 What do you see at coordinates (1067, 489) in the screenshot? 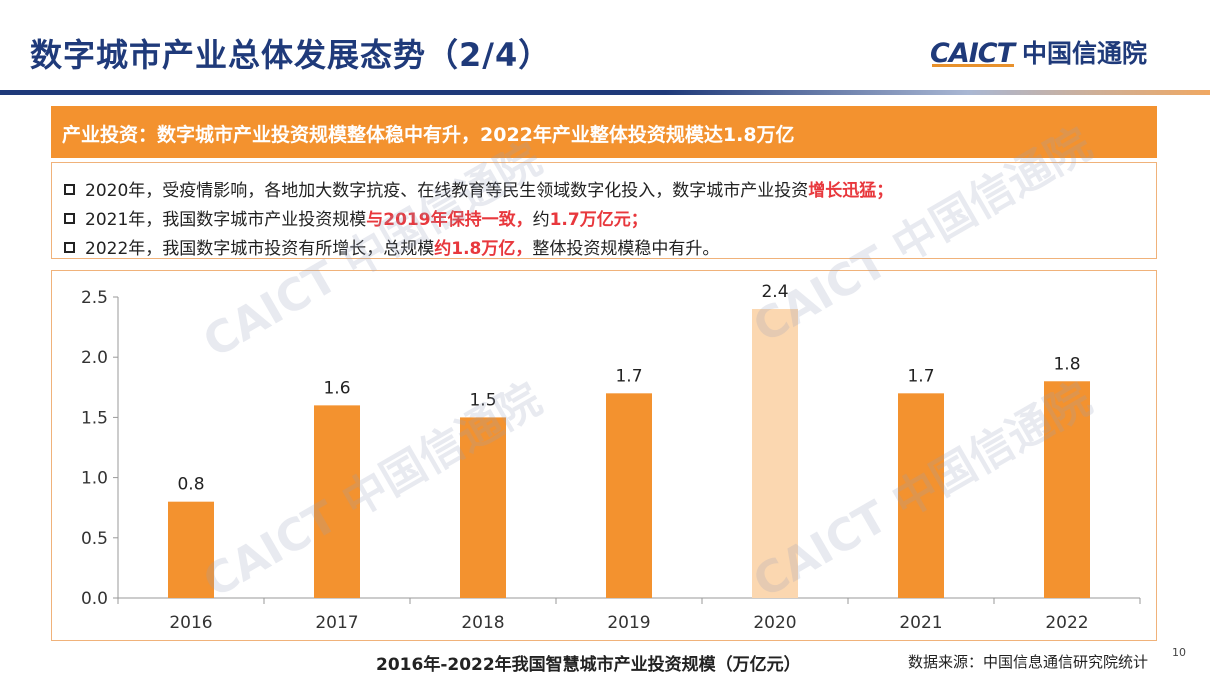
I see `bar-2022` at bounding box center [1067, 489].